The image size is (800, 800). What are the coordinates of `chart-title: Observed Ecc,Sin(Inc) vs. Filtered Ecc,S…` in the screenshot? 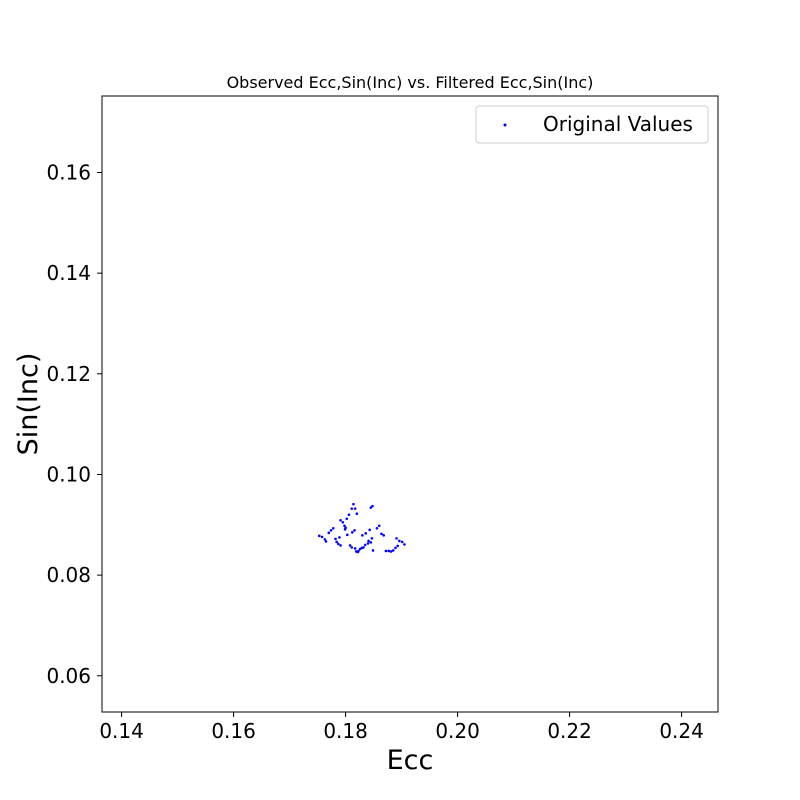 It's located at (410, 82).